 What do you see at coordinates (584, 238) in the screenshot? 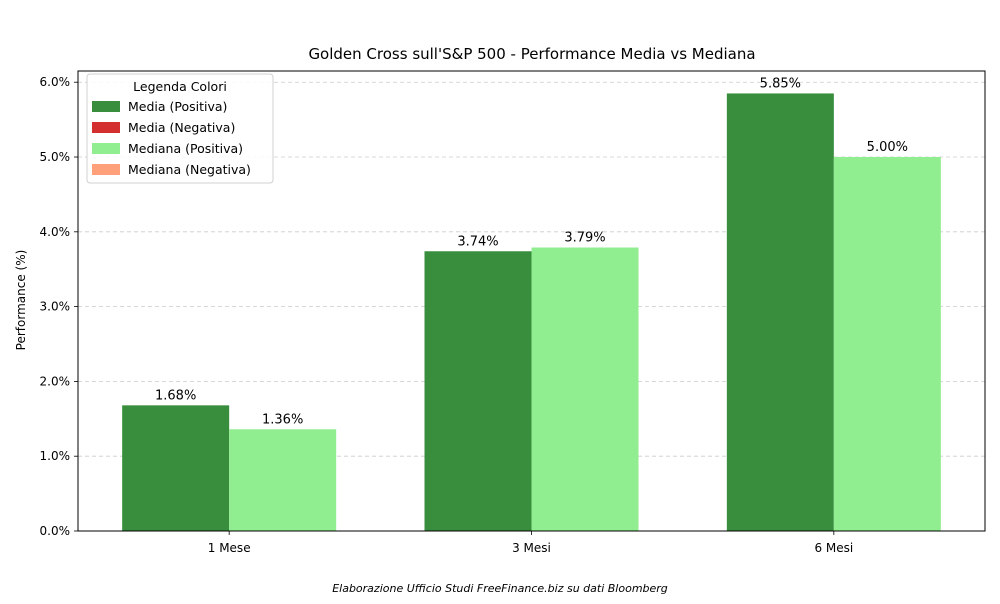
I see `bar-value-label: 3.79%` at bounding box center [584, 238].